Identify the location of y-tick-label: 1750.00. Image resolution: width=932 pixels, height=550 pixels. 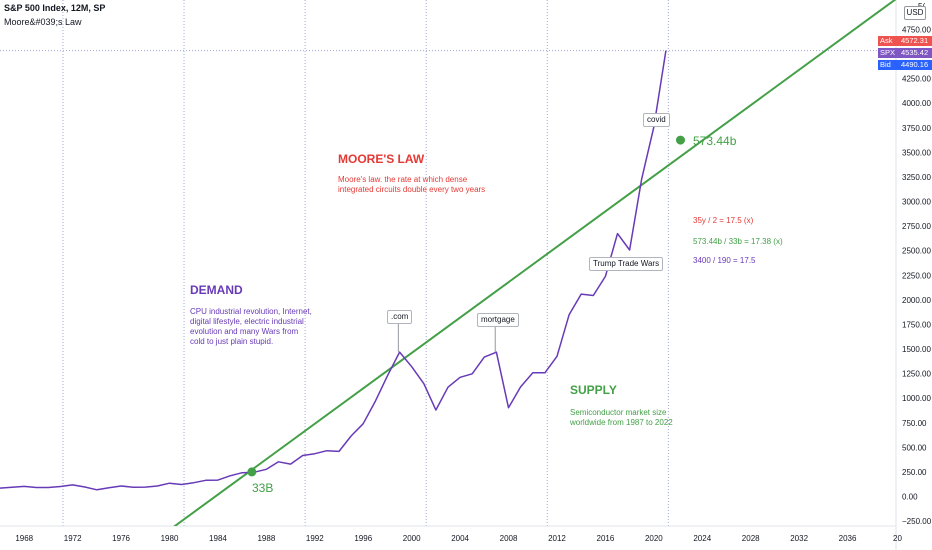
(916, 324).